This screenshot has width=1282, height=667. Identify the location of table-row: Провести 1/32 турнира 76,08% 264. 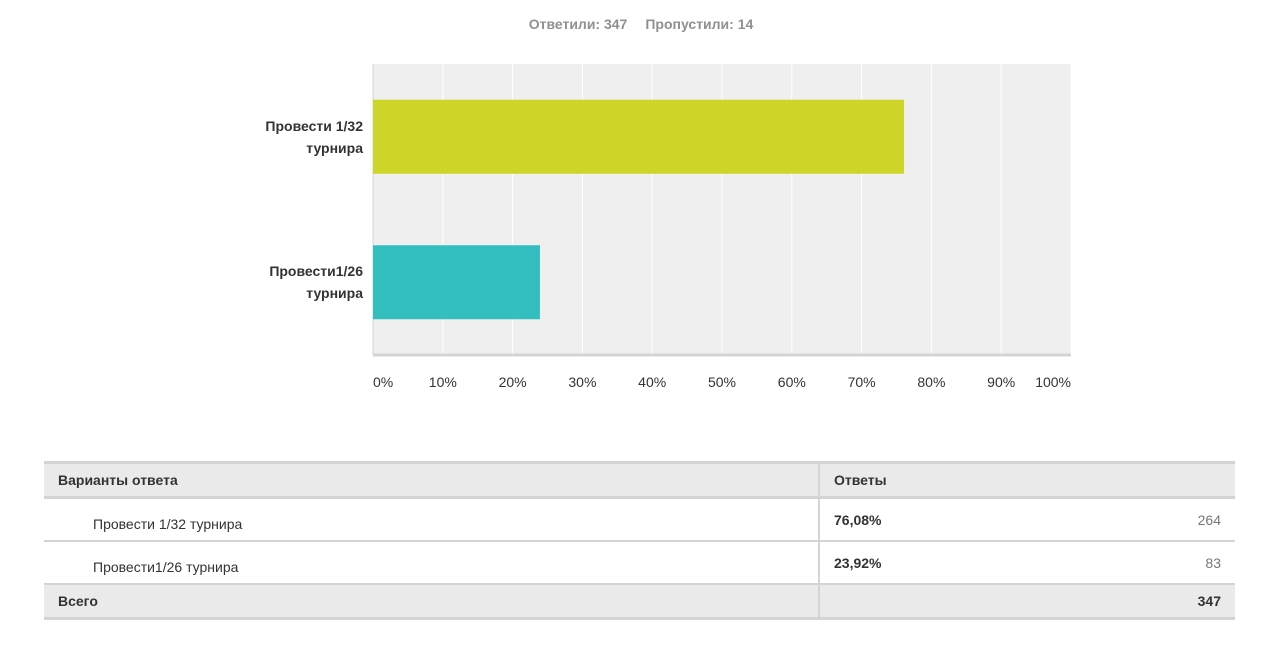
(639, 519).